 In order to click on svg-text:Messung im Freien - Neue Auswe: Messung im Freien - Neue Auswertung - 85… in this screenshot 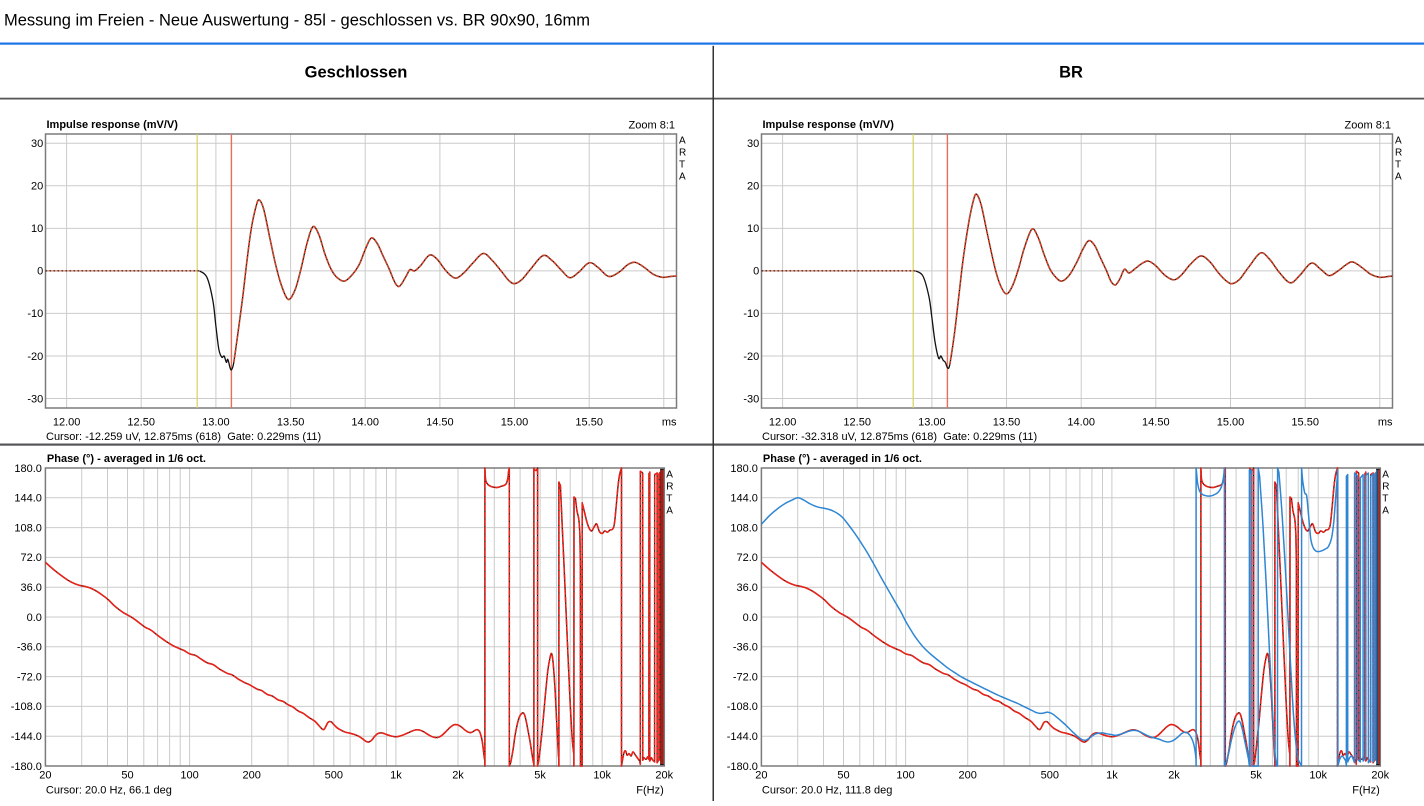, I will do `click(297, 21)`.